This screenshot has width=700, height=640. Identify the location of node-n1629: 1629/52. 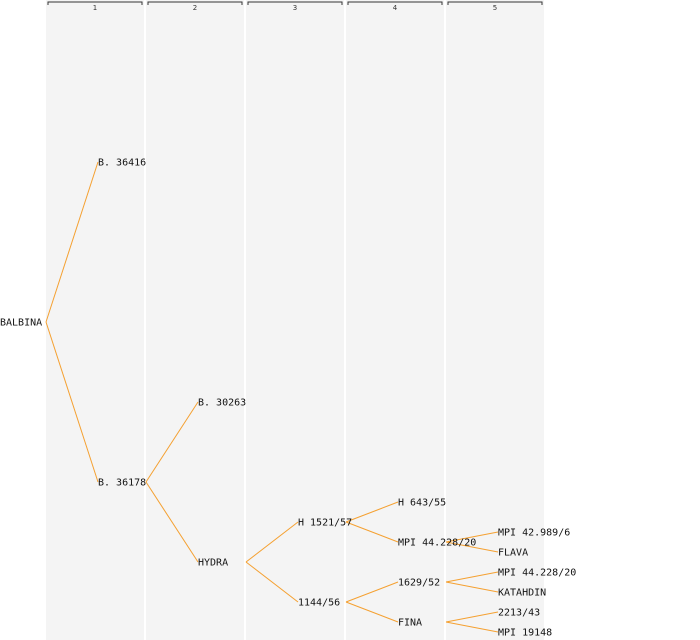
(419, 583).